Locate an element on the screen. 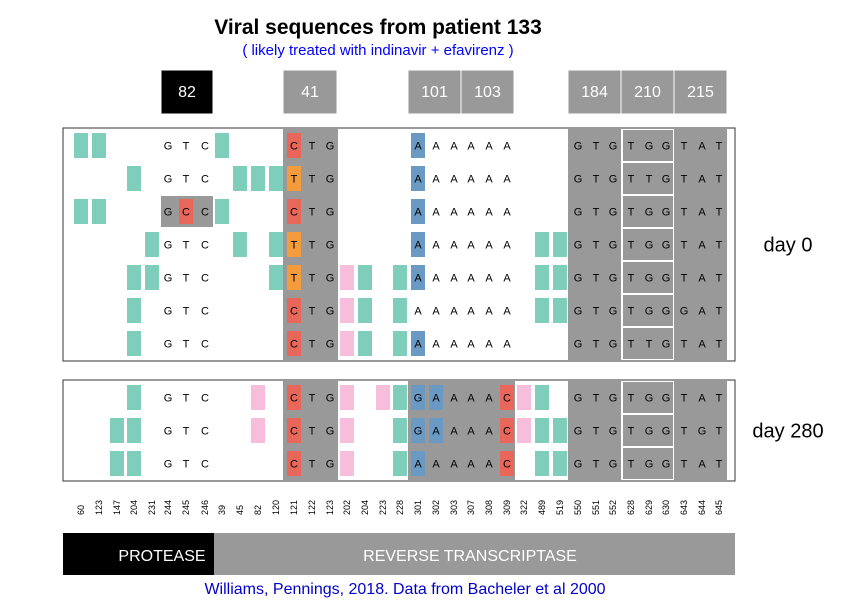 The height and width of the screenshot is (600, 855). protease-region is located at coordinates (138, 554).